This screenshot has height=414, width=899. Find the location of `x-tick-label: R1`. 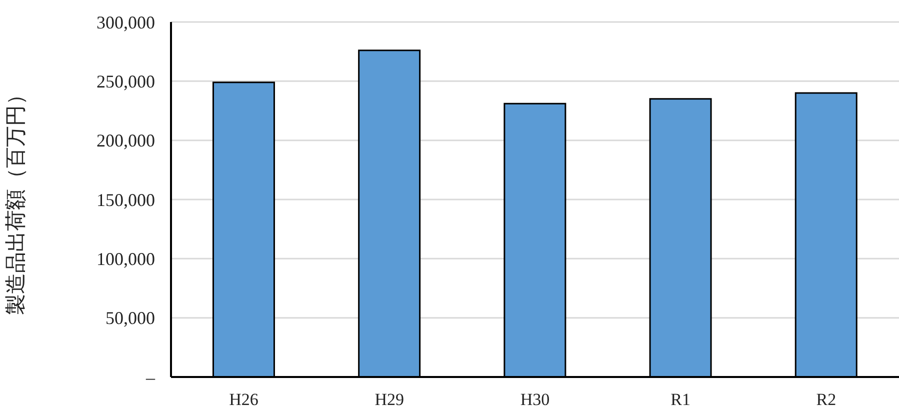

x-tick-label: R1 is located at coordinates (680, 400).